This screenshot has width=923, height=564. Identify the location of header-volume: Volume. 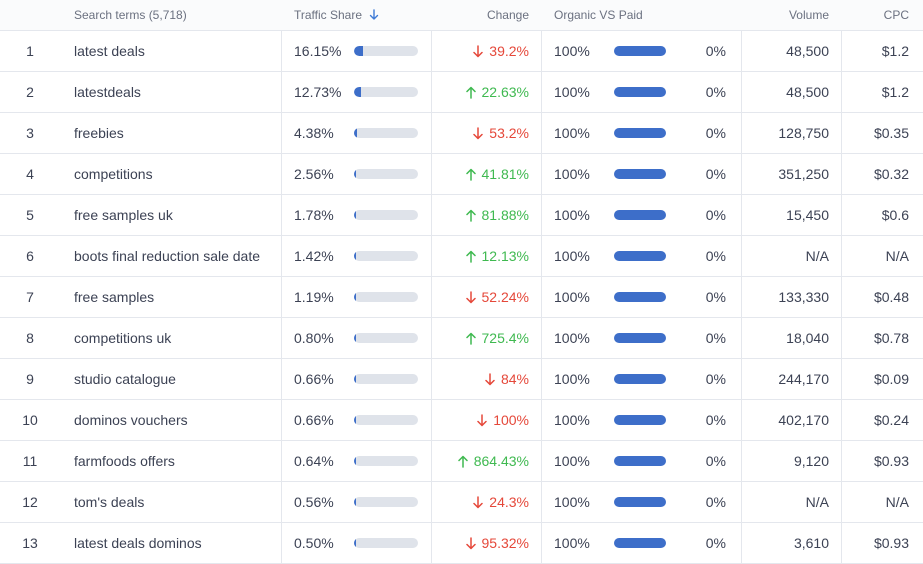
(808, 15).